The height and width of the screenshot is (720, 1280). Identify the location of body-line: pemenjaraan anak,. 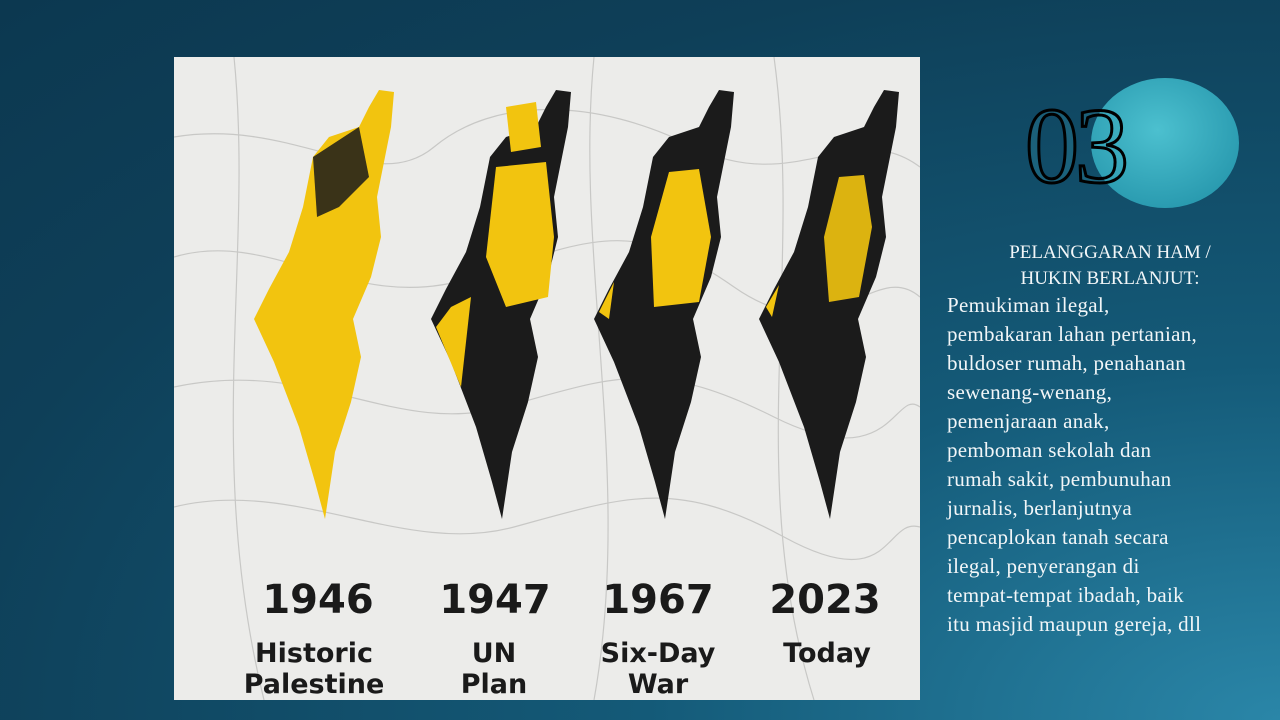
(1028, 421).